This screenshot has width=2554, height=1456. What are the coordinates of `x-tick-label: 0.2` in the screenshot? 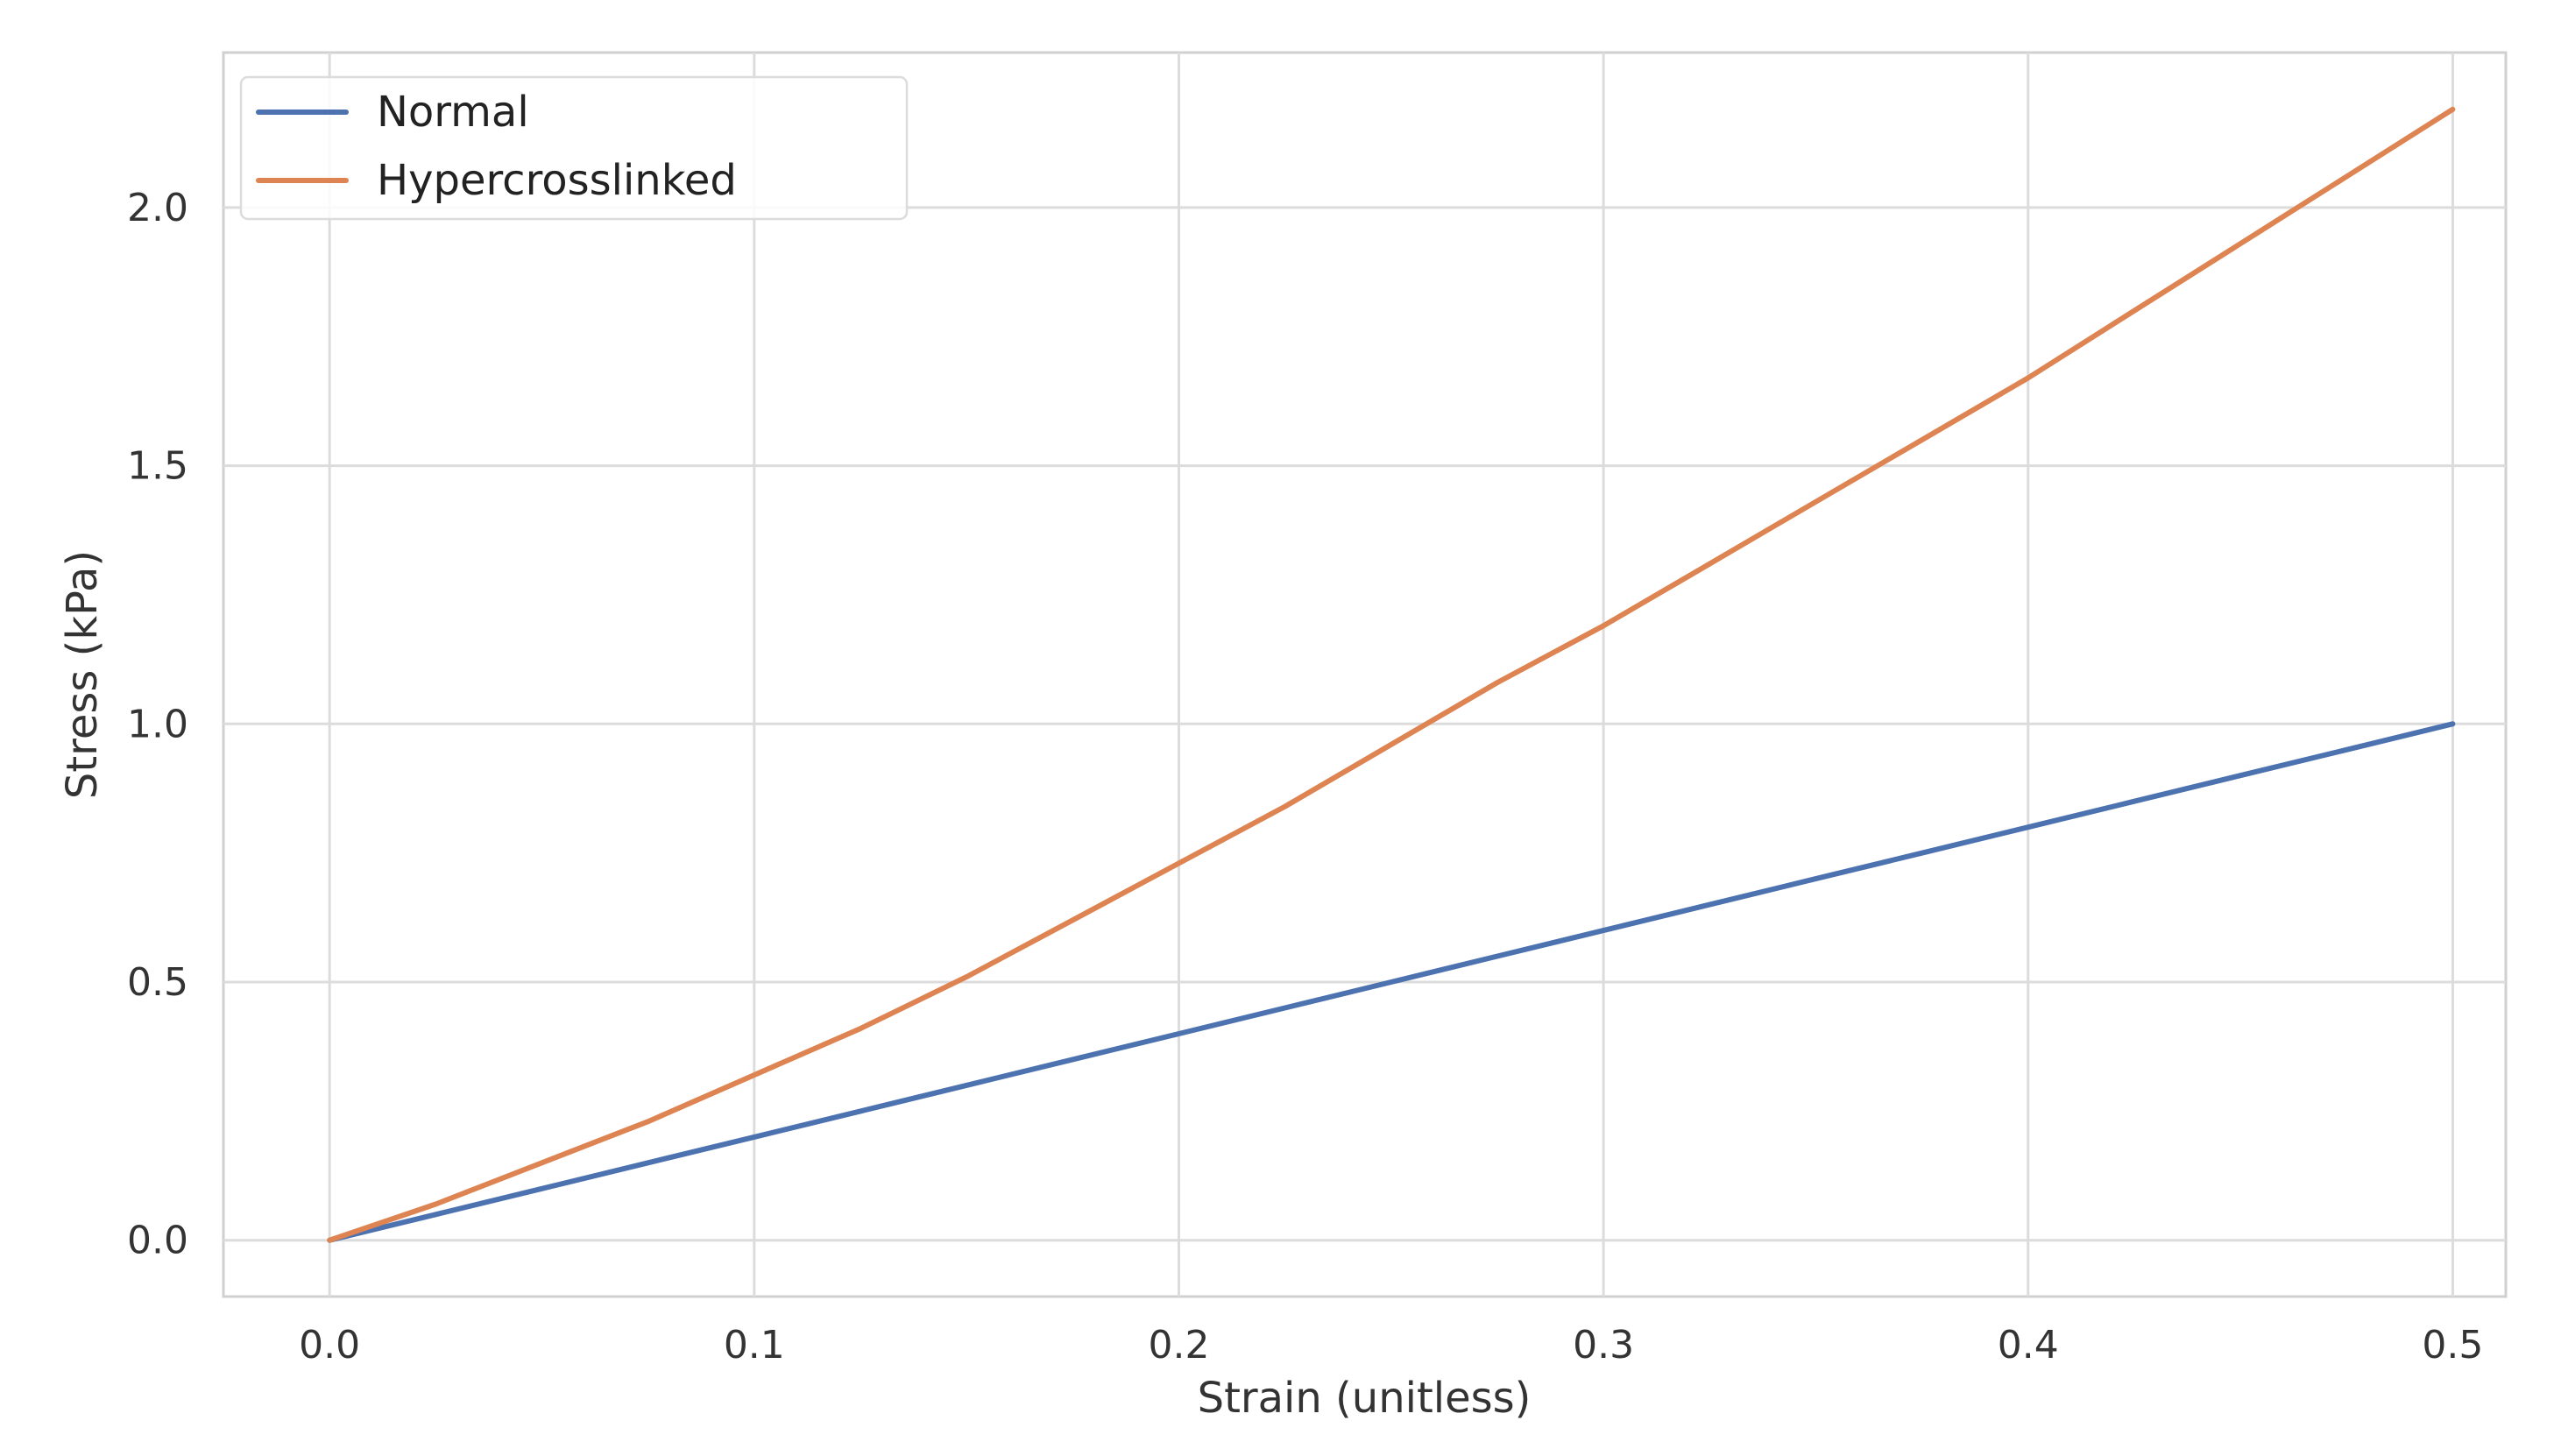 It's located at (1178, 1345).